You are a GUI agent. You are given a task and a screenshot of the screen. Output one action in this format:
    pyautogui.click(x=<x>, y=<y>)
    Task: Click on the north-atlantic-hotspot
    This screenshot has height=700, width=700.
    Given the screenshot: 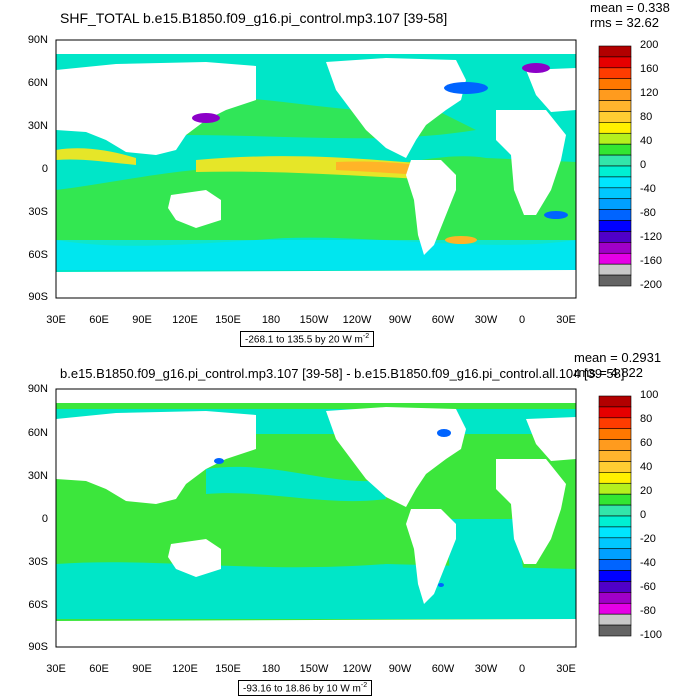 What is the action you would take?
    pyautogui.click(x=536, y=68)
    